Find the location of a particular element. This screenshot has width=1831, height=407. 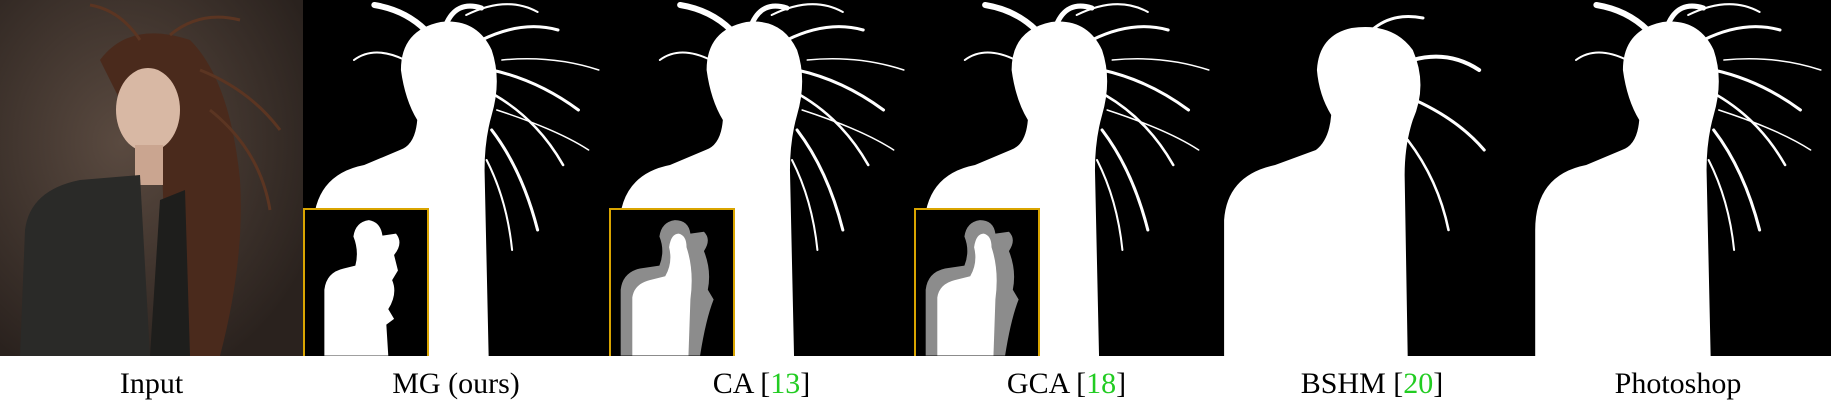

matte-mg is located at coordinates (456, 178).